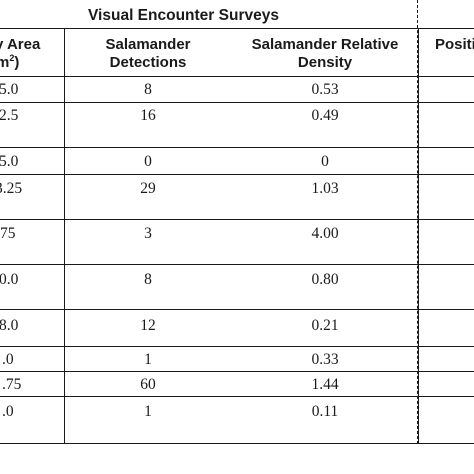  I want to click on cell-density: 4.00, so click(325, 233).